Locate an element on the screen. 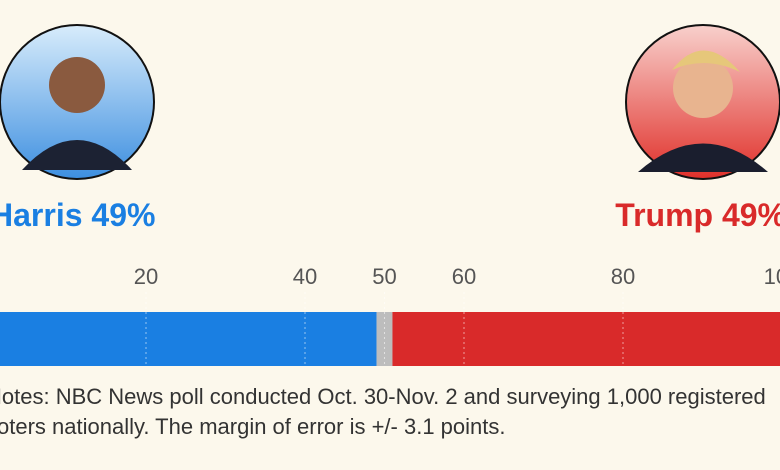  x-tick-label: 50 is located at coordinates (384, 276).